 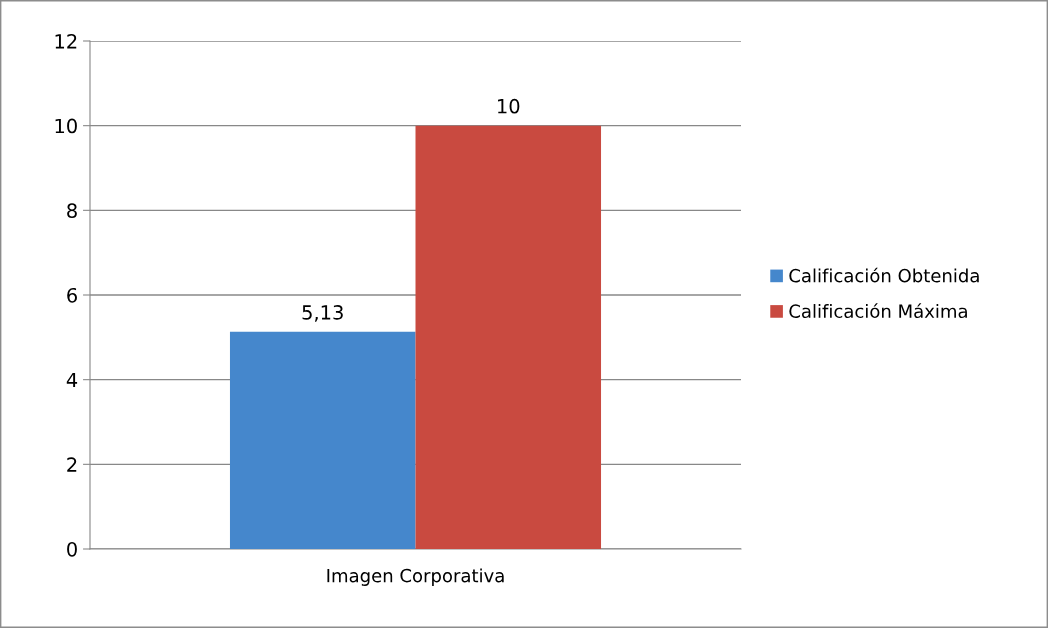 What do you see at coordinates (72, 210) in the screenshot?
I see `y-tick-label: 8` at bounding box center [72, 210].